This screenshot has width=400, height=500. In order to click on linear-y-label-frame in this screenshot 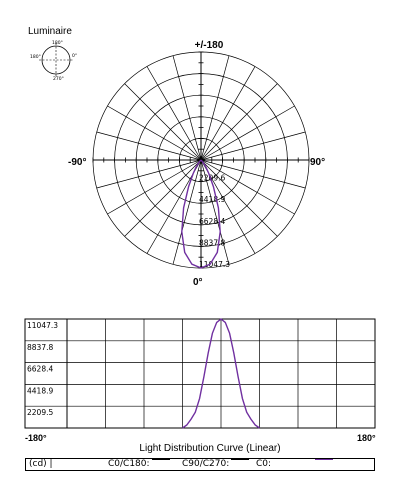, I will do `click(46, 373)`.